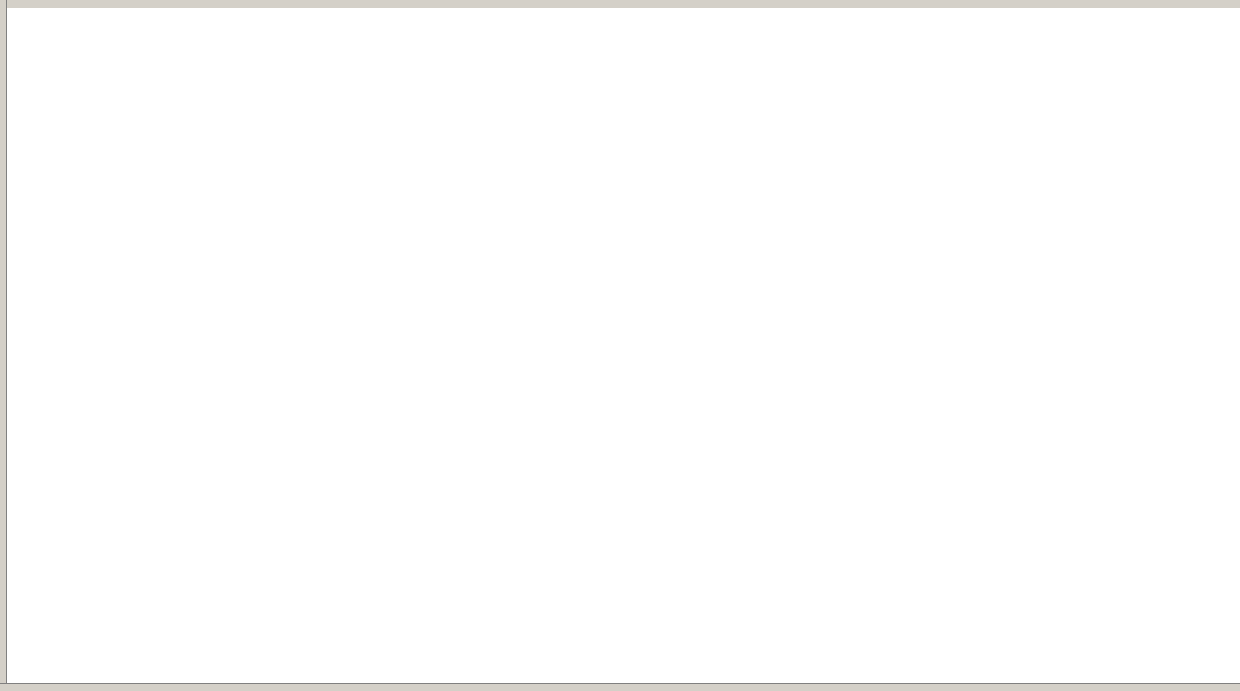 The image size is (1240, 691). What do you see at coordinates (620, 4) in the screenshot?
I see `window-top-edge` at bounding box center [620, 4].